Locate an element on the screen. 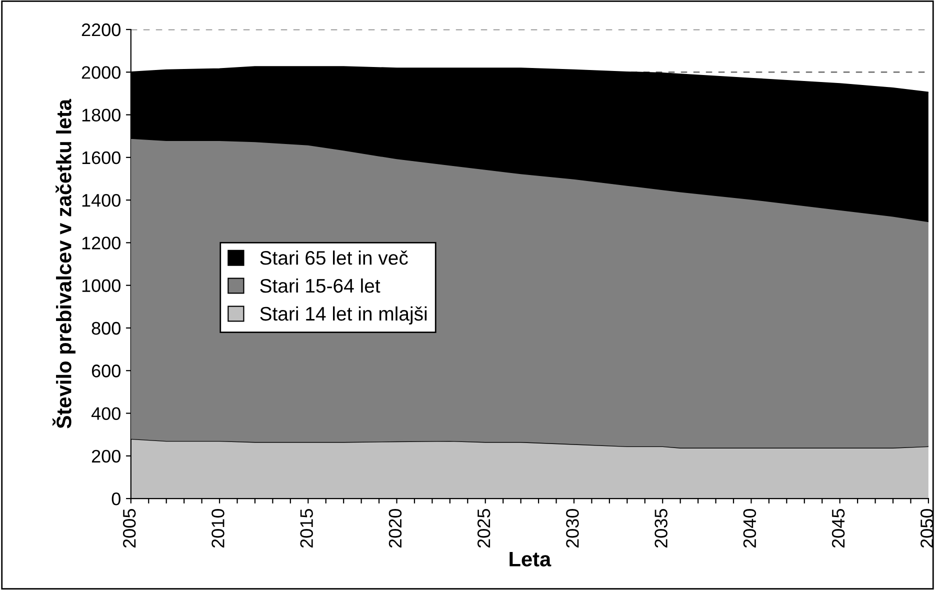 The height and width of the screenshot is (590, 935). y-tick-label: 800 is located at coordinates (106, 328).